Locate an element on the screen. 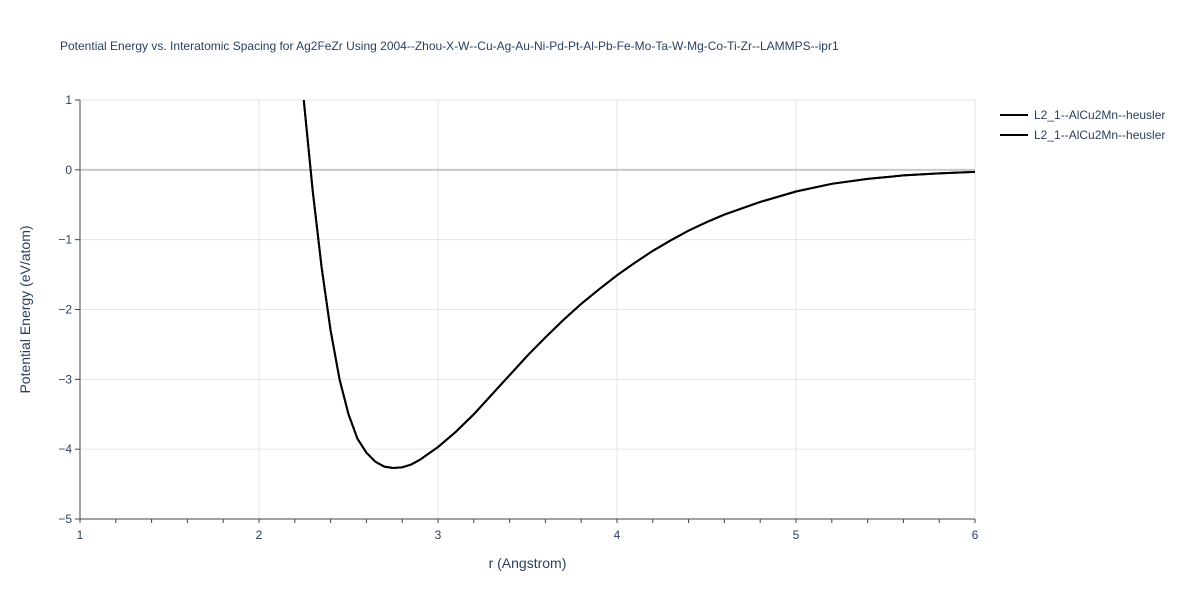 The height and width of the screenshot is (600, 1200). y-tick-label: 0 is located at coordinates (68, 170).